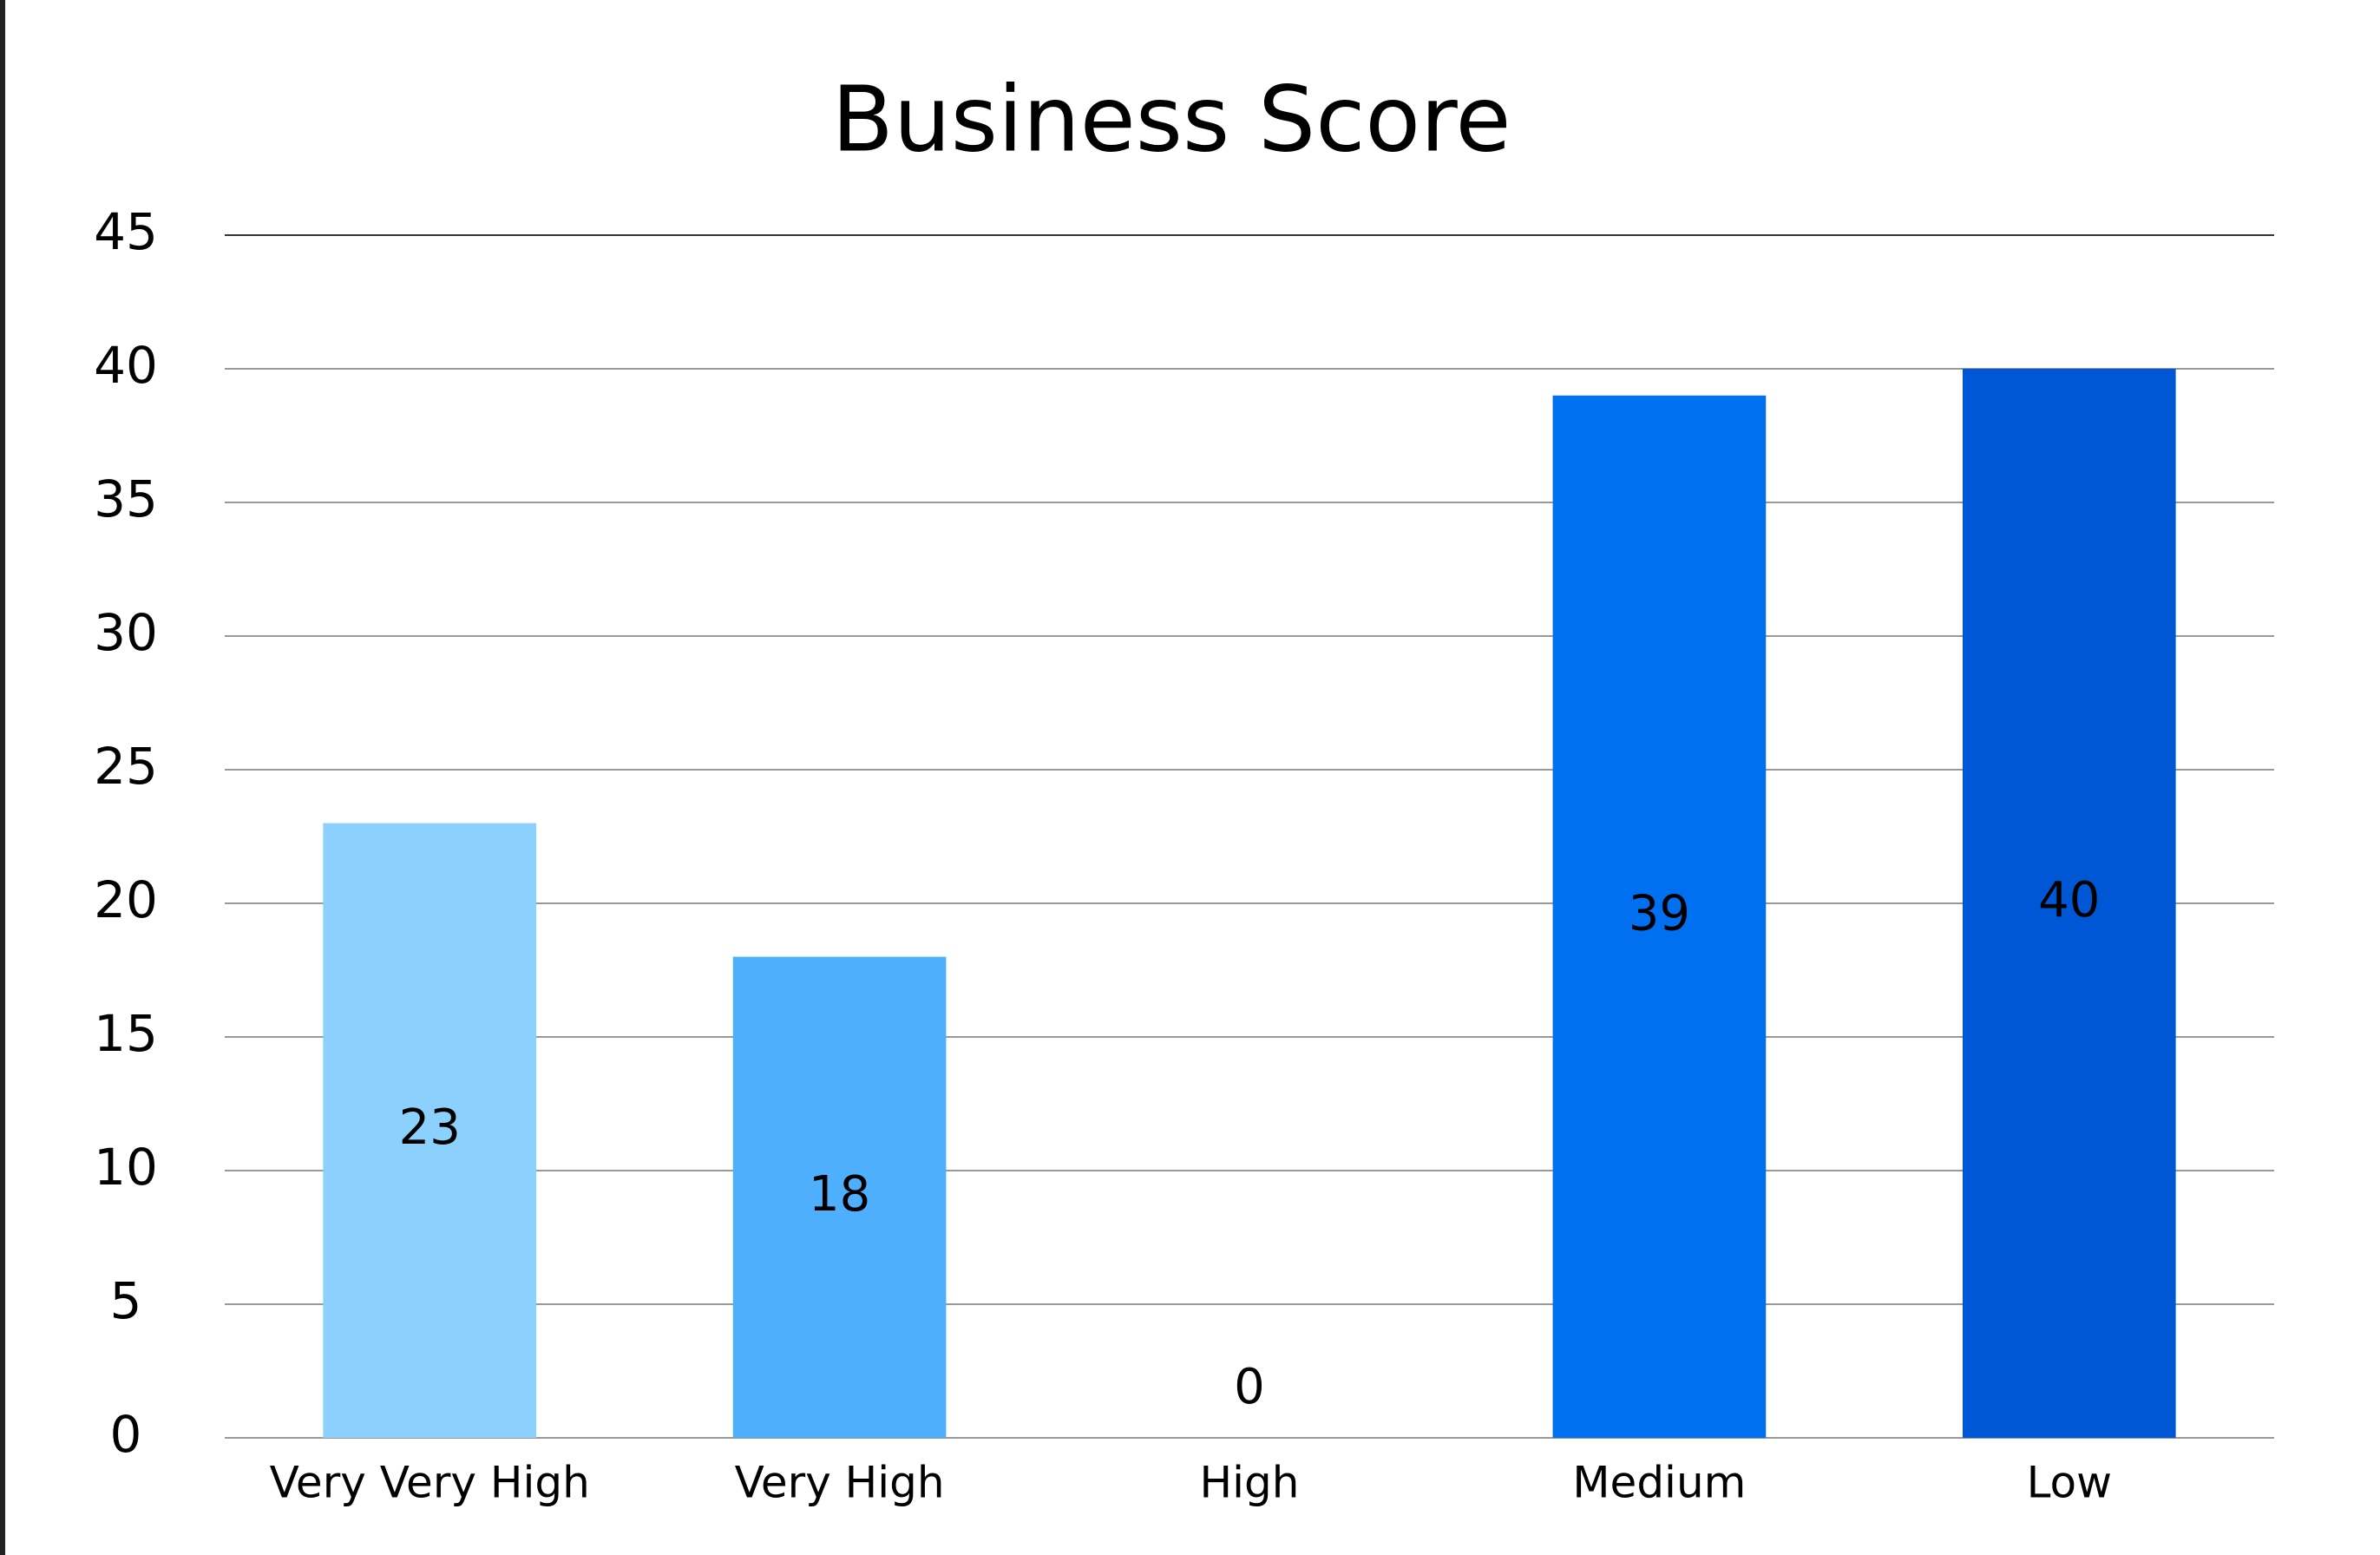 The image size is (2380, 1555). What do you see at coordinates (126, 899) in the screenshot?
I see `y-tick-label: 20` at bounding box center [126, 899].